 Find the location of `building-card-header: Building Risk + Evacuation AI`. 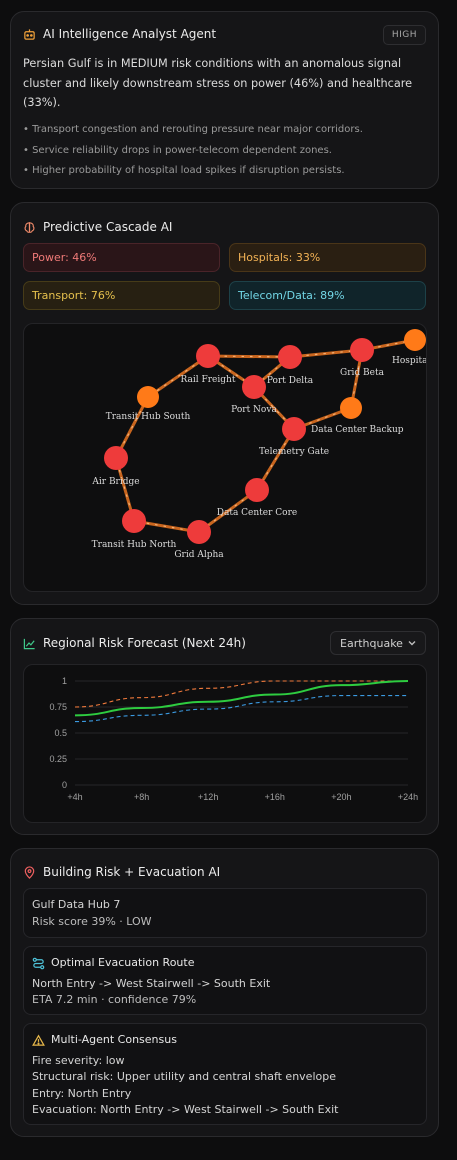

building-card-header: Building Risk + Evacuation AI is located at coordinates (121, 872).